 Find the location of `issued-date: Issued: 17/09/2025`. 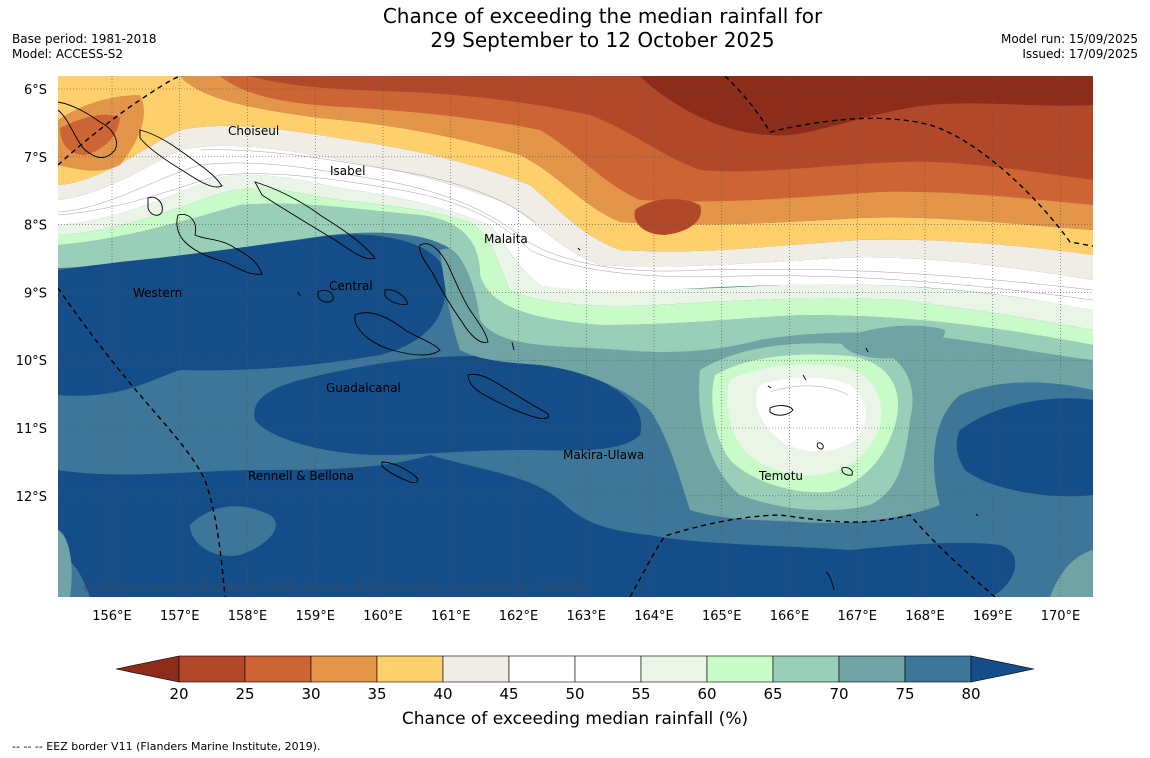

issued-date: Issued: 17/09/2025 is located at coordinates (1080, 54).